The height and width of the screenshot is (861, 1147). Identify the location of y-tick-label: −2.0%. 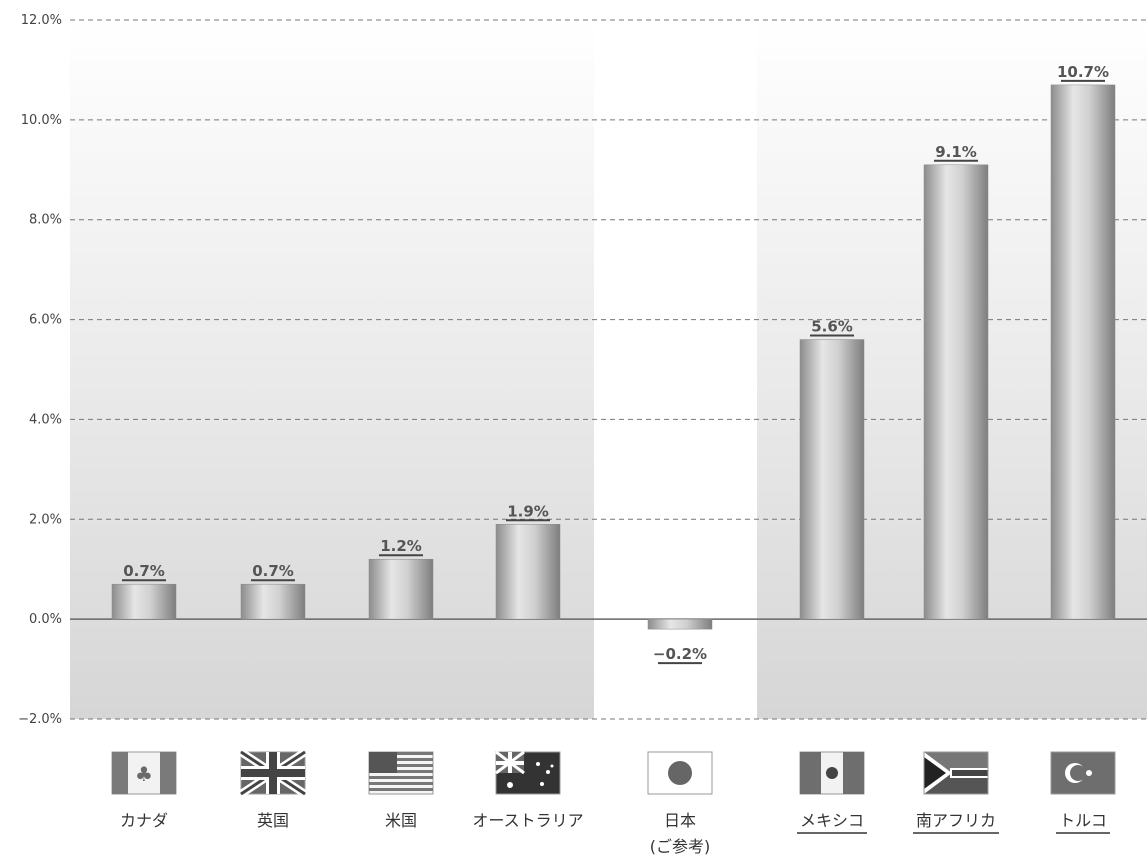
(40, 719).